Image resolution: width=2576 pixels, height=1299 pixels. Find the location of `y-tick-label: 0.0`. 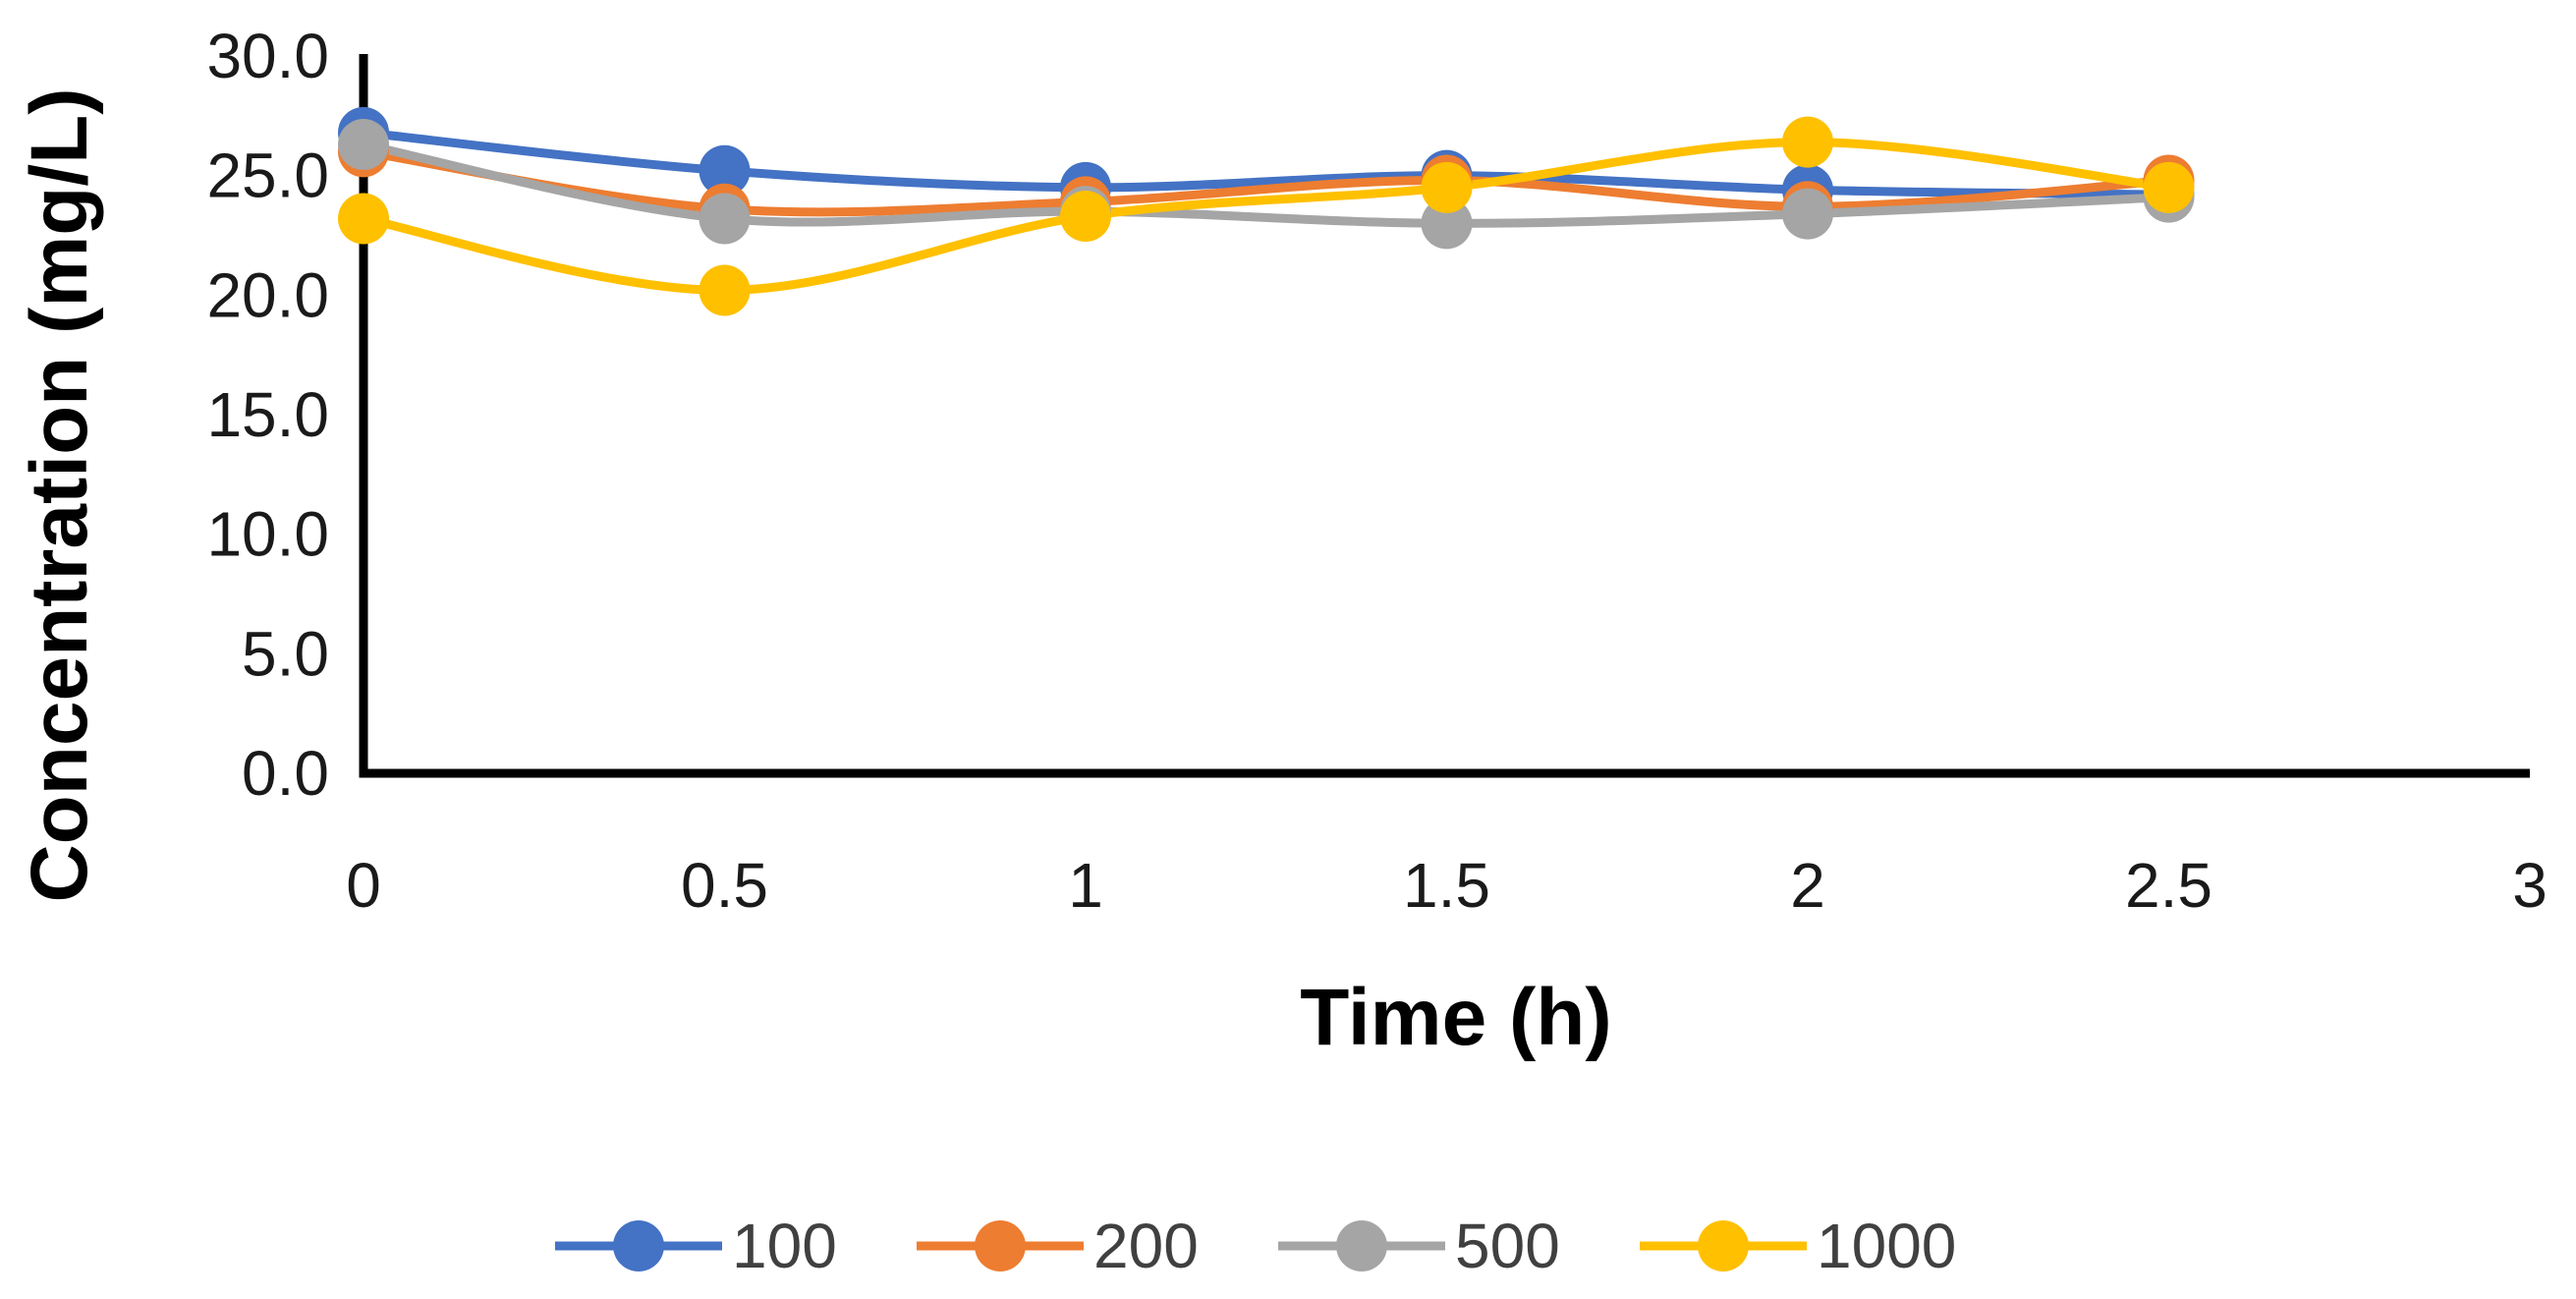

y-tick-label: 0.0 is located at coordinates (285, 774).